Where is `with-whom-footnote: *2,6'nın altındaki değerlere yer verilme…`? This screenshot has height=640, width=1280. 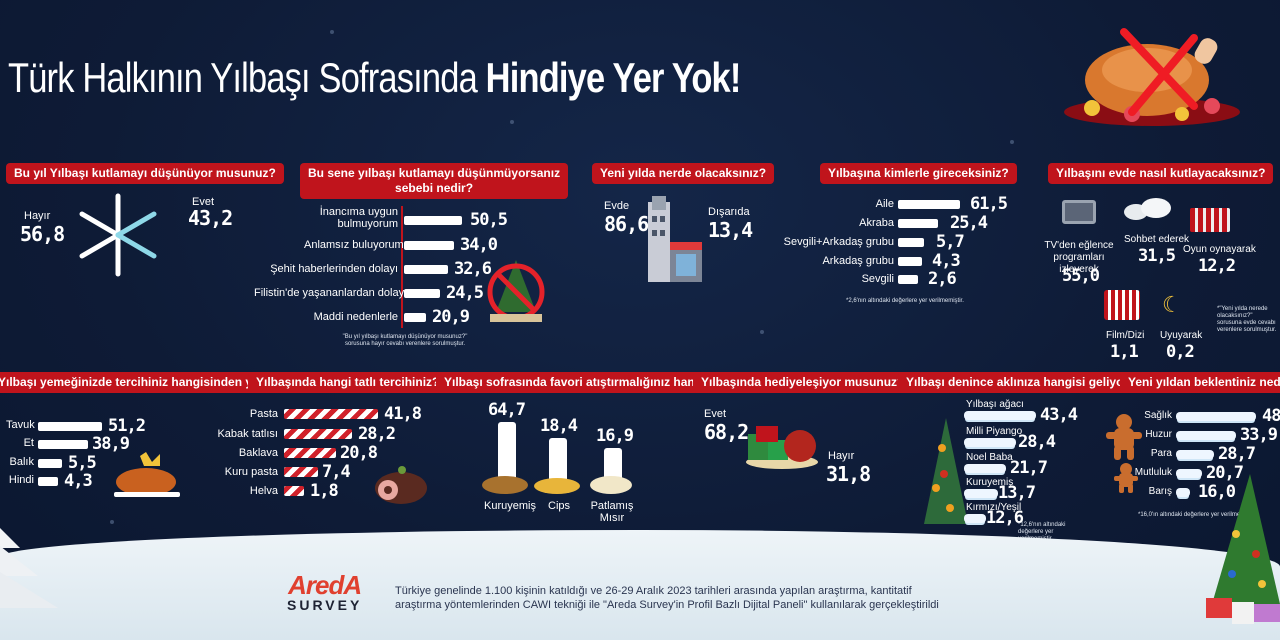
with-whom-footnote: *2,6'nın altındaki değerlere yer verilme… is located at coordinates (905, 301).